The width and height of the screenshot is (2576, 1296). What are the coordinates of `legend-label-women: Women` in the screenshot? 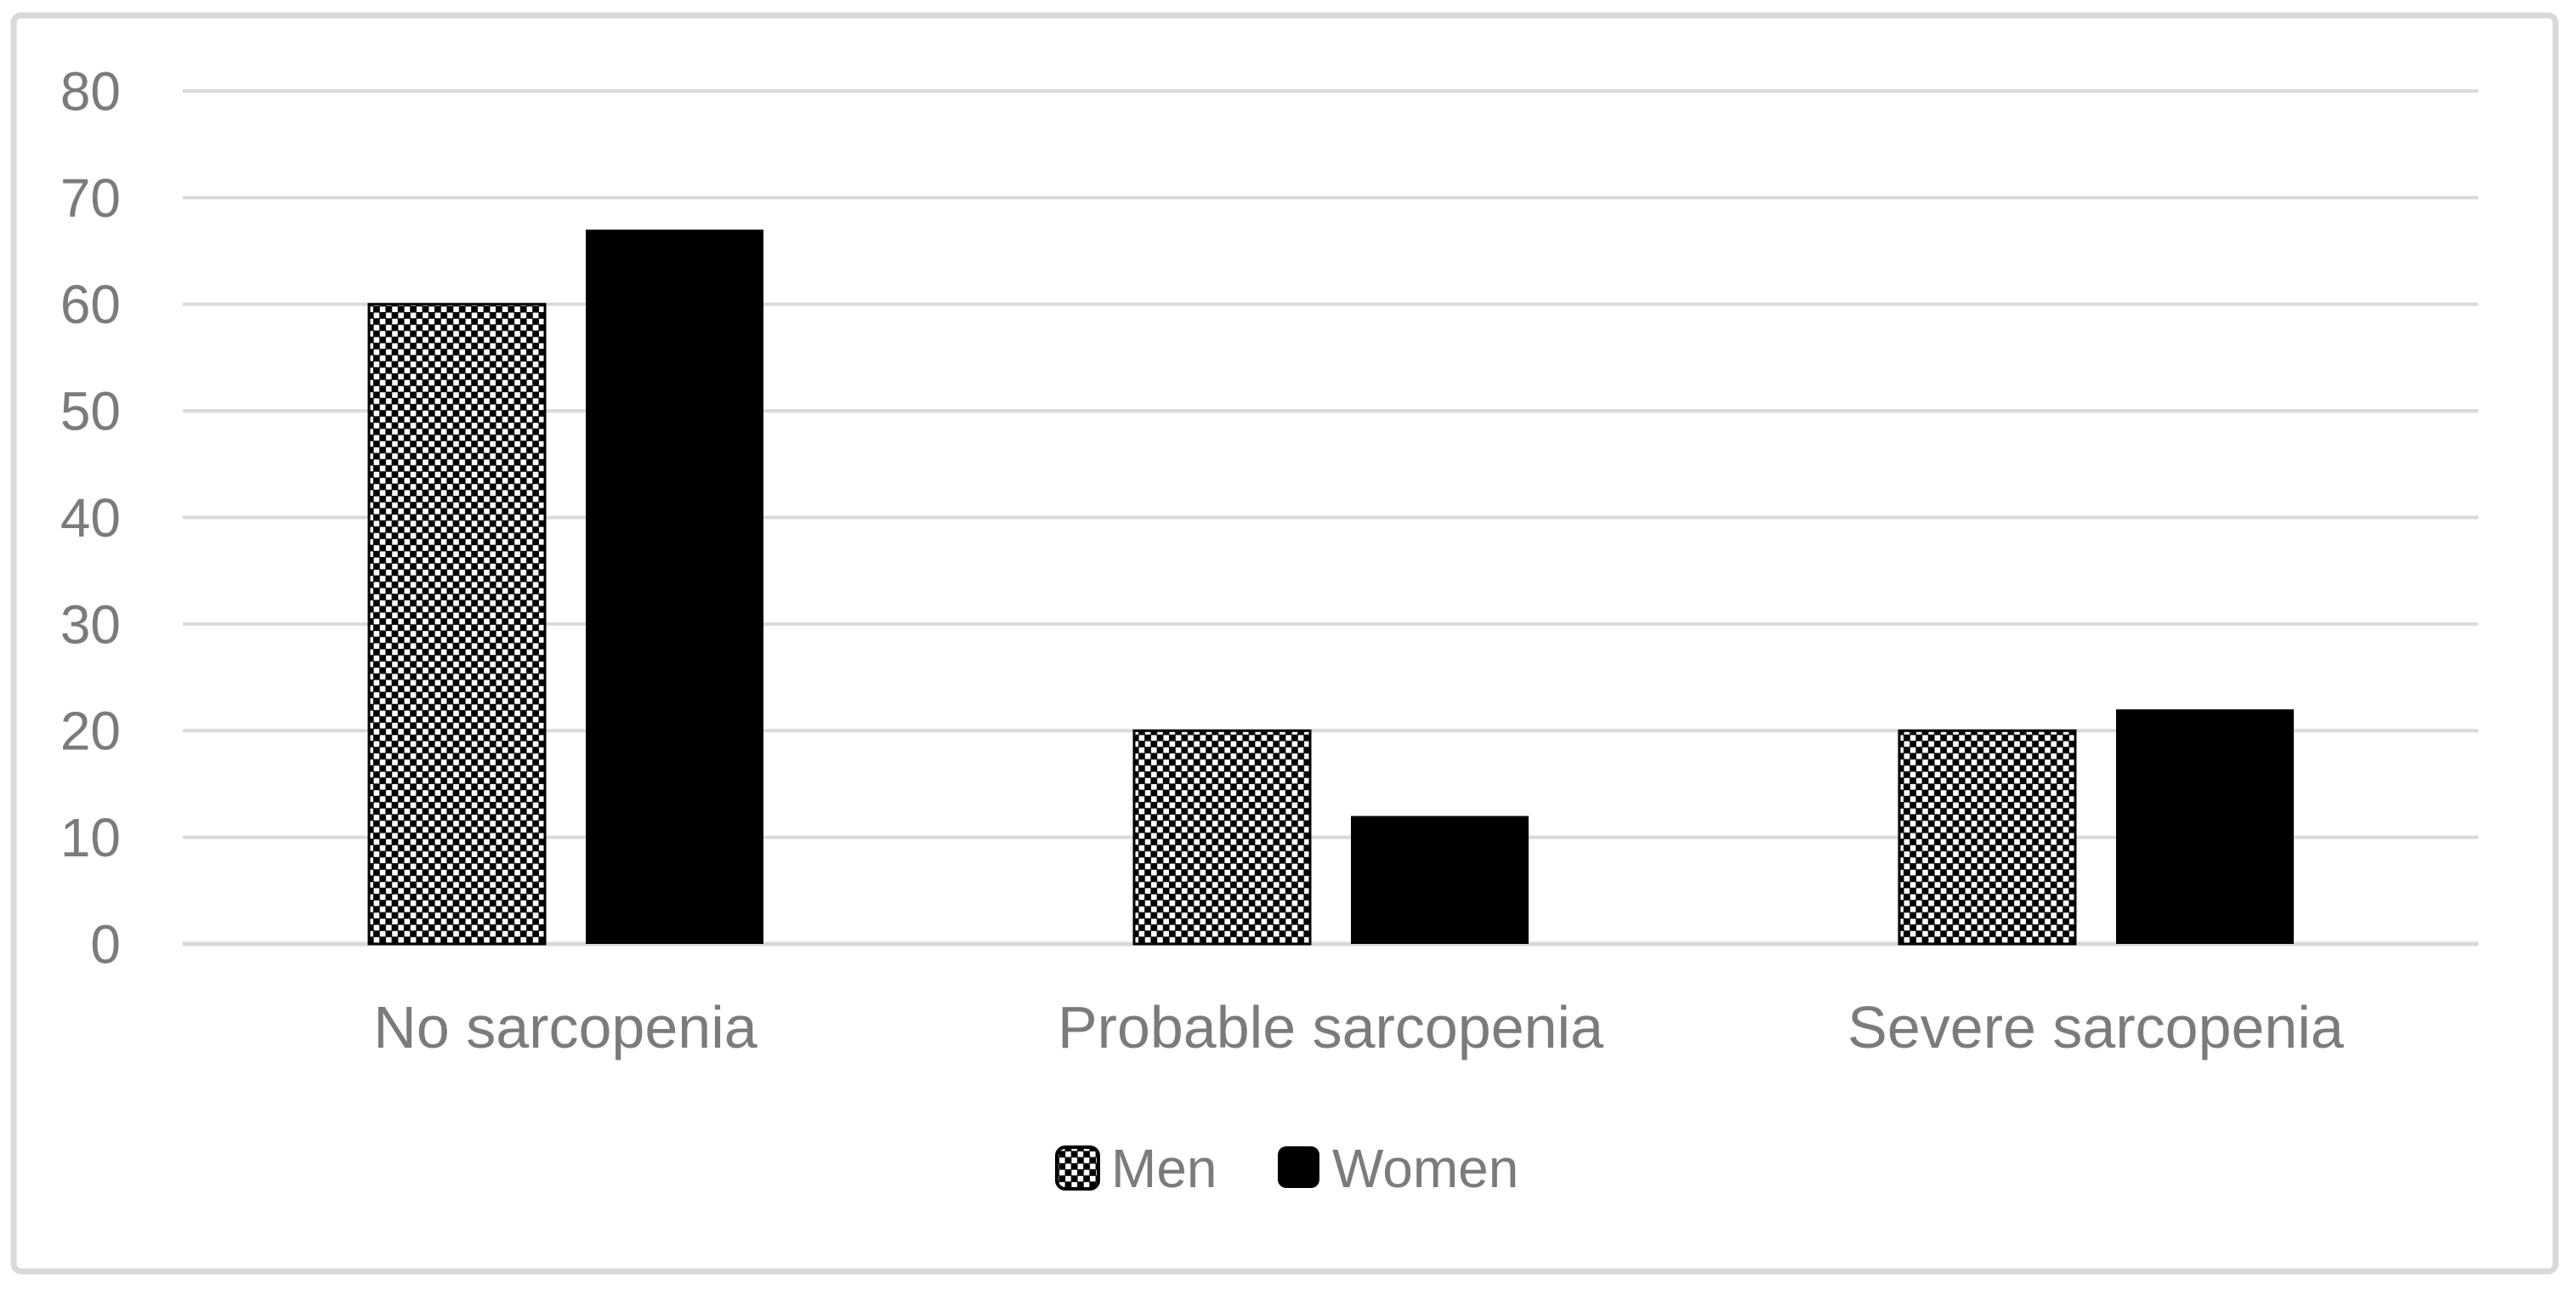 It's located at (1425, 1168).